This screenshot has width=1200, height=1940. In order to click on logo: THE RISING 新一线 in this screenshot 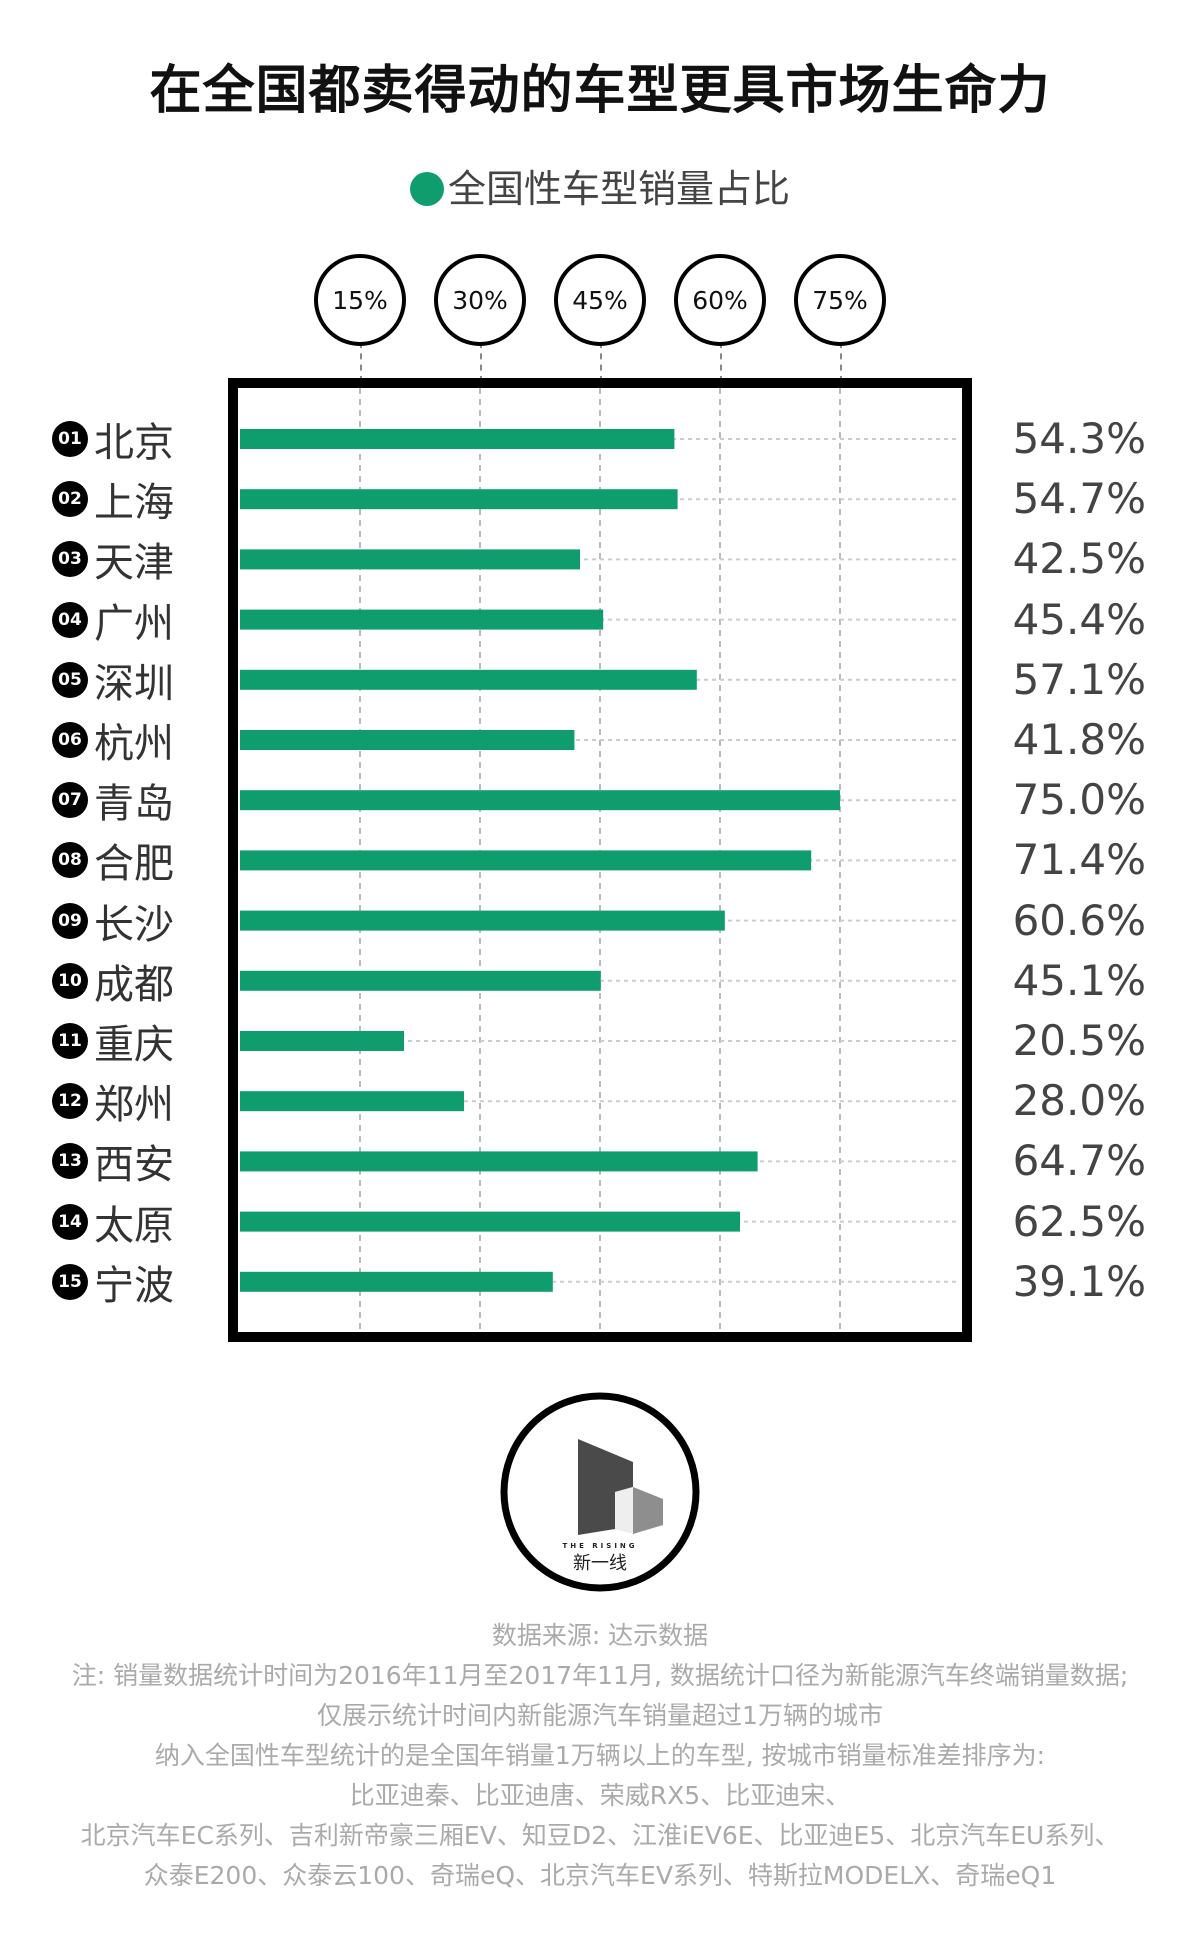, I will do `click(600, 1492)`.